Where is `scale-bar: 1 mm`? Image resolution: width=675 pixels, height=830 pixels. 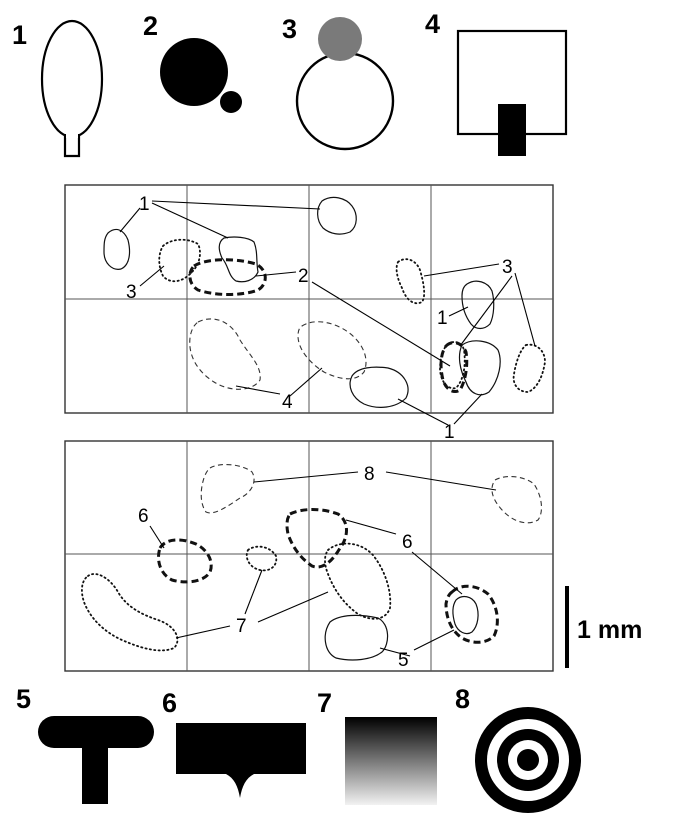
scale-bar: 1 mm is located at coordinates (603, 627).